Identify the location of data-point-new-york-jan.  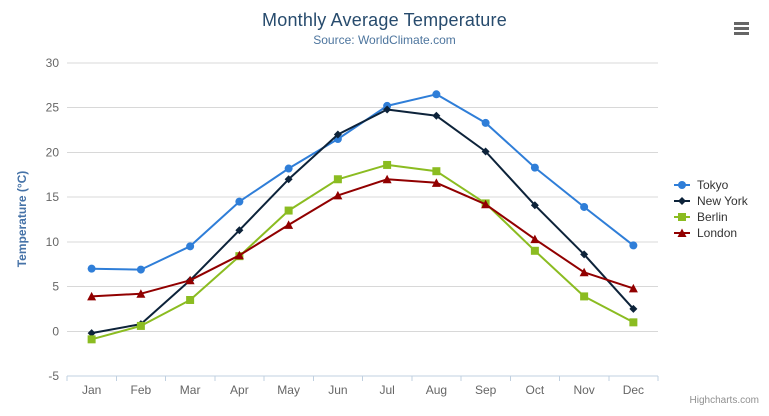
(91, 333).